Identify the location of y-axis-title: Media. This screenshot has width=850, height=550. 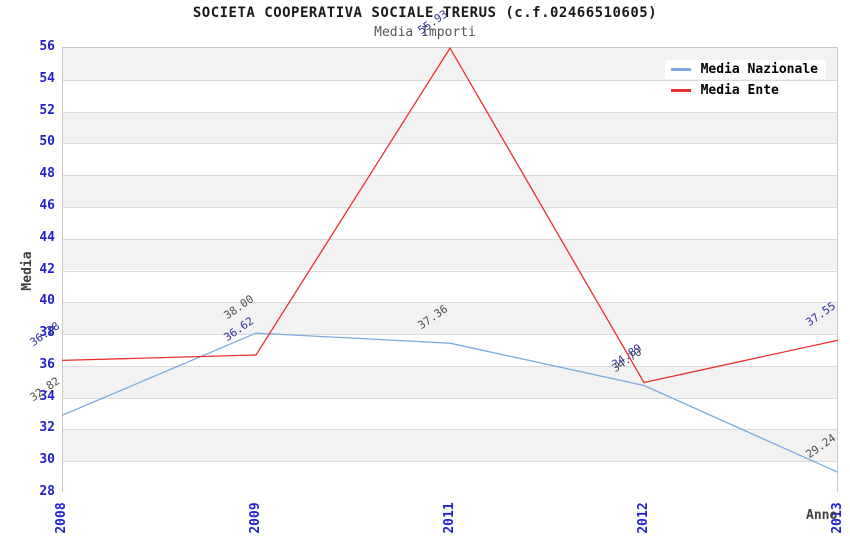
(27, 271).